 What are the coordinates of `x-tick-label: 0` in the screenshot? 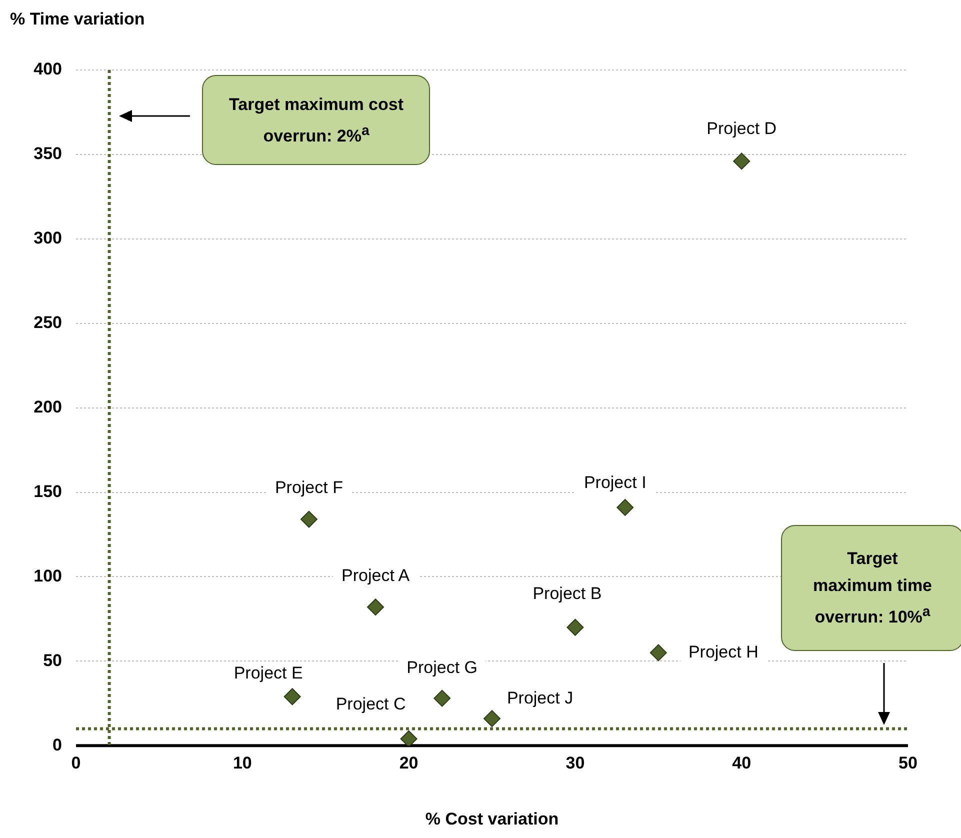 It's located at (76, 762).